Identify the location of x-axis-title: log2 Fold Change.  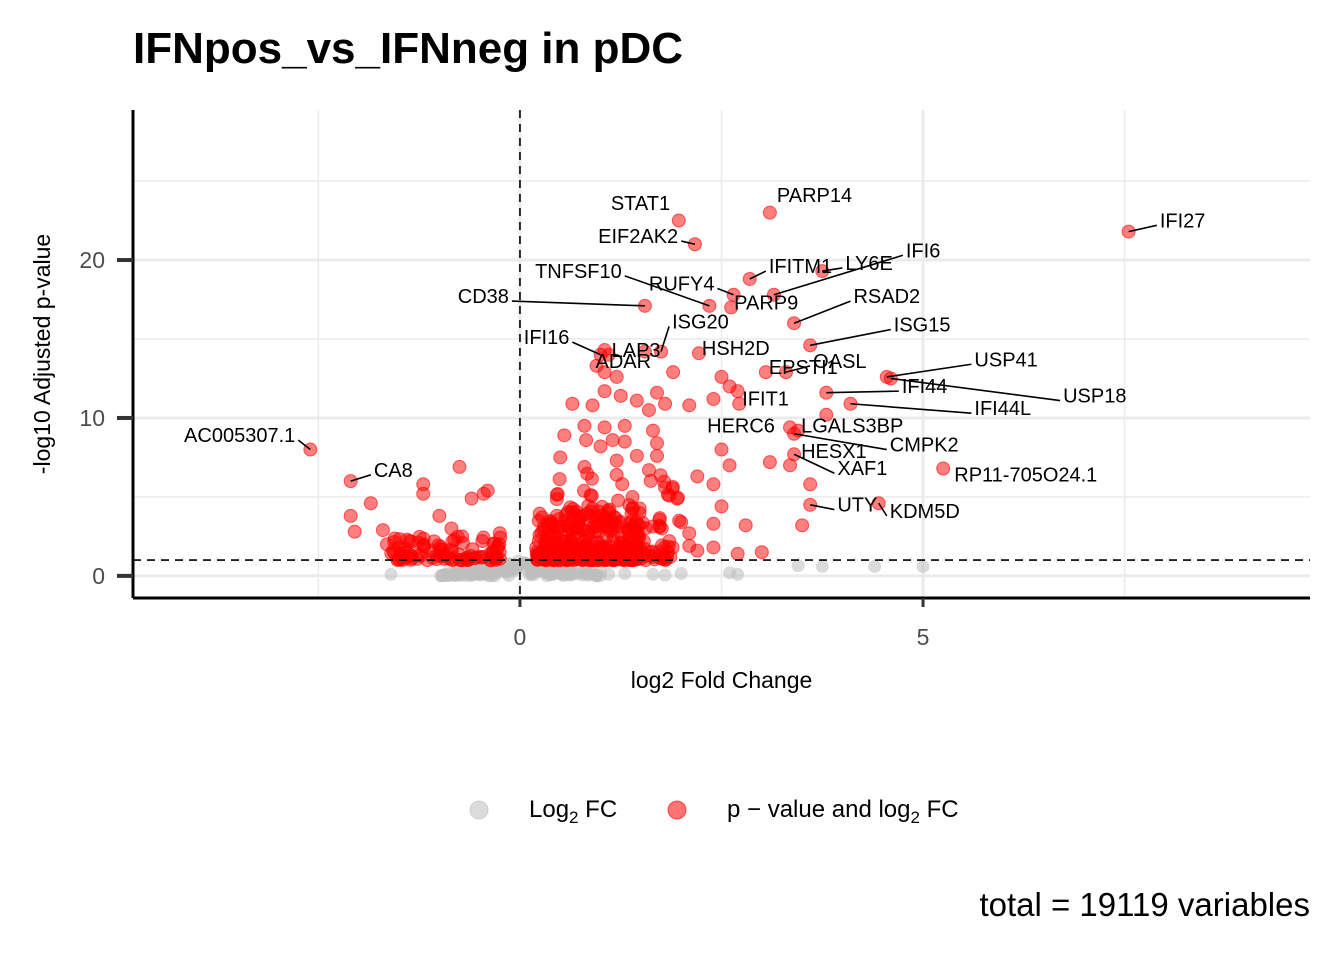
(722, 680).